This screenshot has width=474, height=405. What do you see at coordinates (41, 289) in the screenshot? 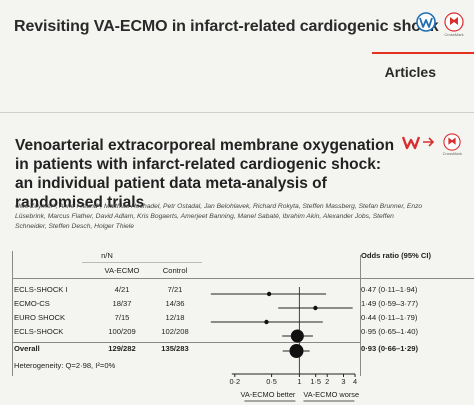
I see `study-name: ECLS-SHOCK I` at bounding box center [41, 289].